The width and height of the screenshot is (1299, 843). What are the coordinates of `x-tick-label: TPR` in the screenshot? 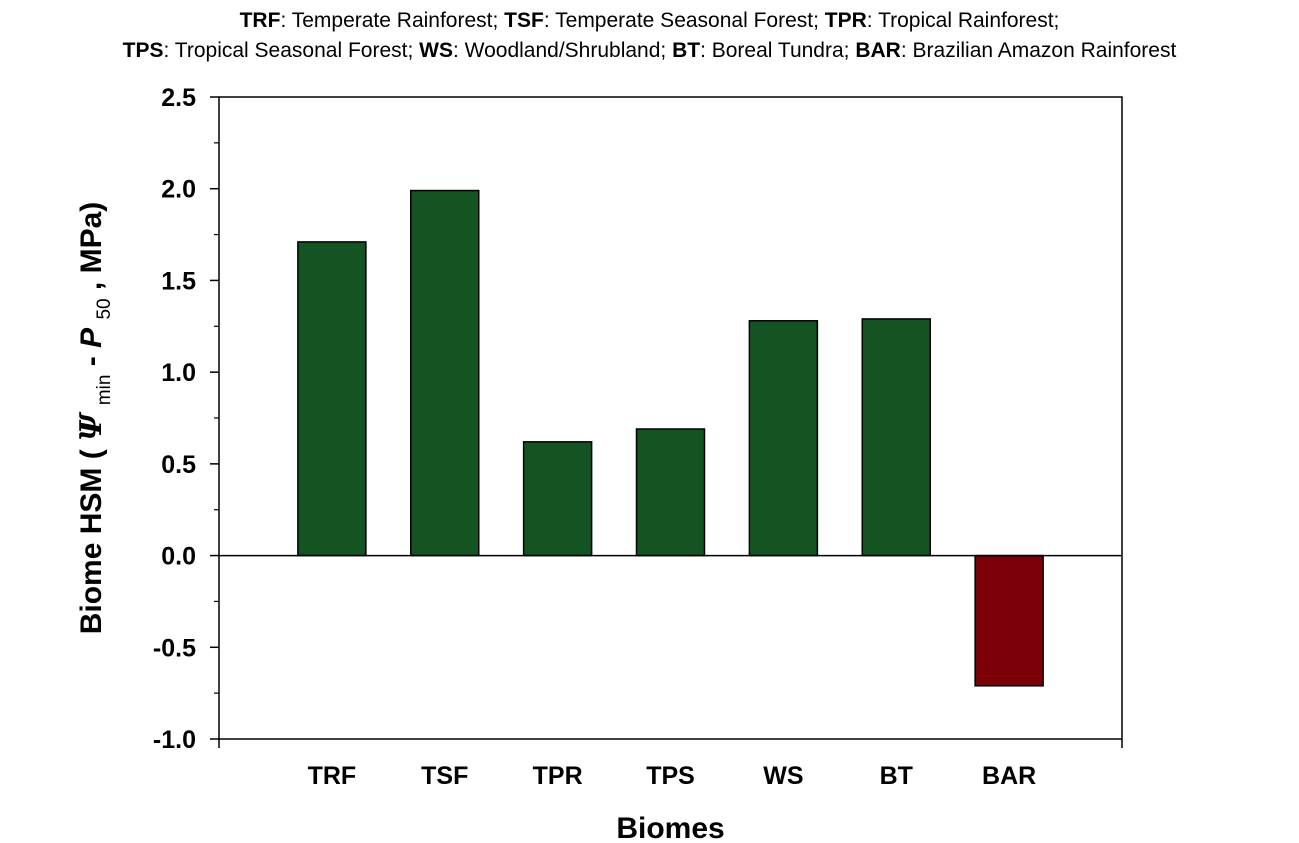 It's located at (558, 776).